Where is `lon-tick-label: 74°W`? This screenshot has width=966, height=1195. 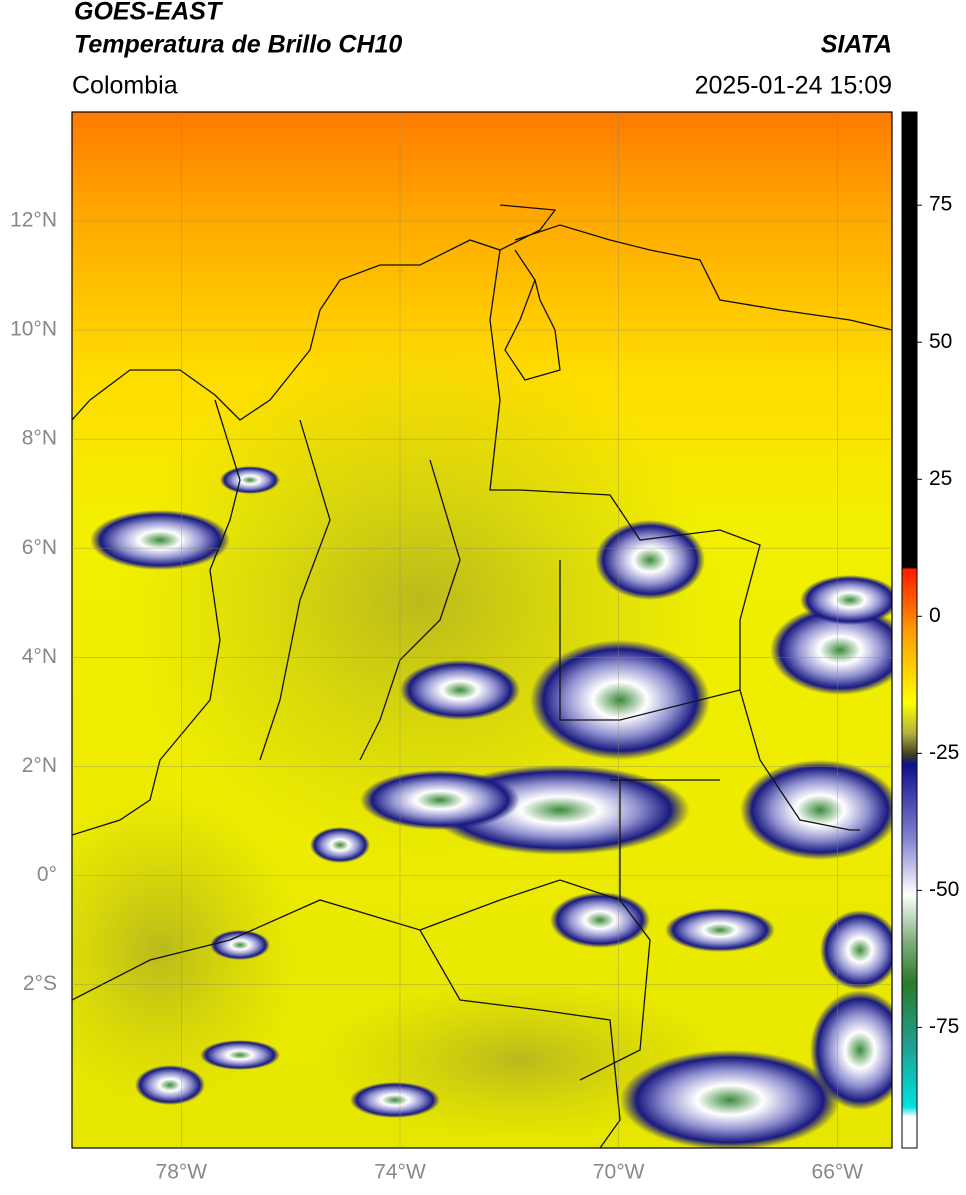 lon-tick-label: 74°W is located at coordinates (400, 1172).